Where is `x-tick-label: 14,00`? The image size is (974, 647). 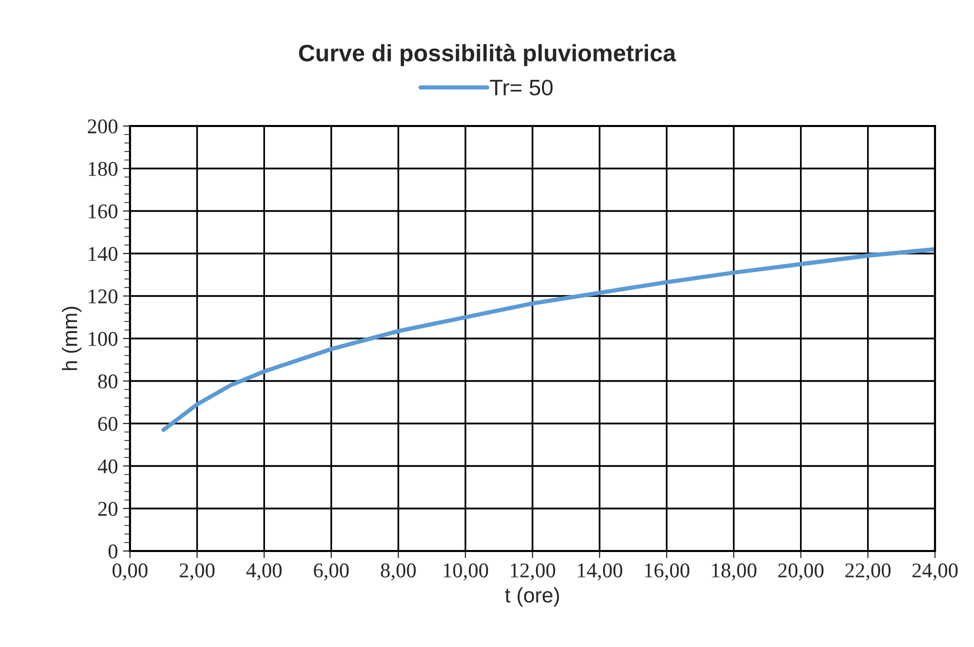 x-tick-label: 14,00 is located at coordinates (600, 571).